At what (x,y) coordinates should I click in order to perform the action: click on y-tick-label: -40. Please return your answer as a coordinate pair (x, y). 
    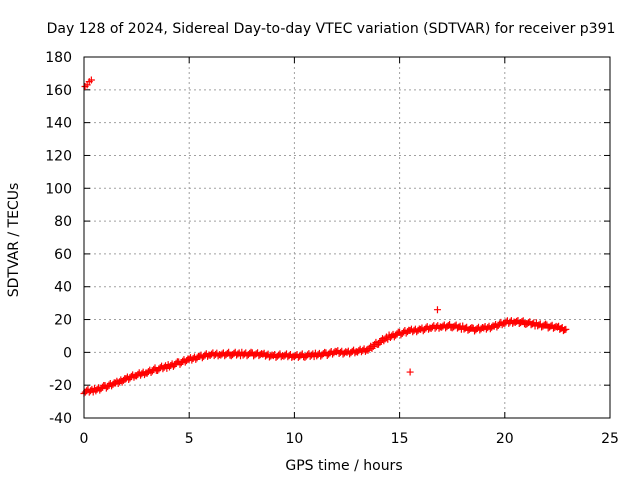
    Looking at the image, I should click on (60, 419).